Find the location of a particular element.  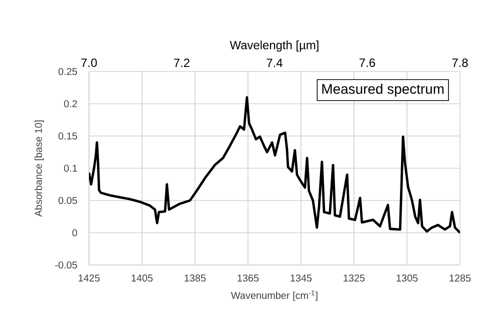

x2-tick-label: 7.4 is located at coordinates (274, 62).